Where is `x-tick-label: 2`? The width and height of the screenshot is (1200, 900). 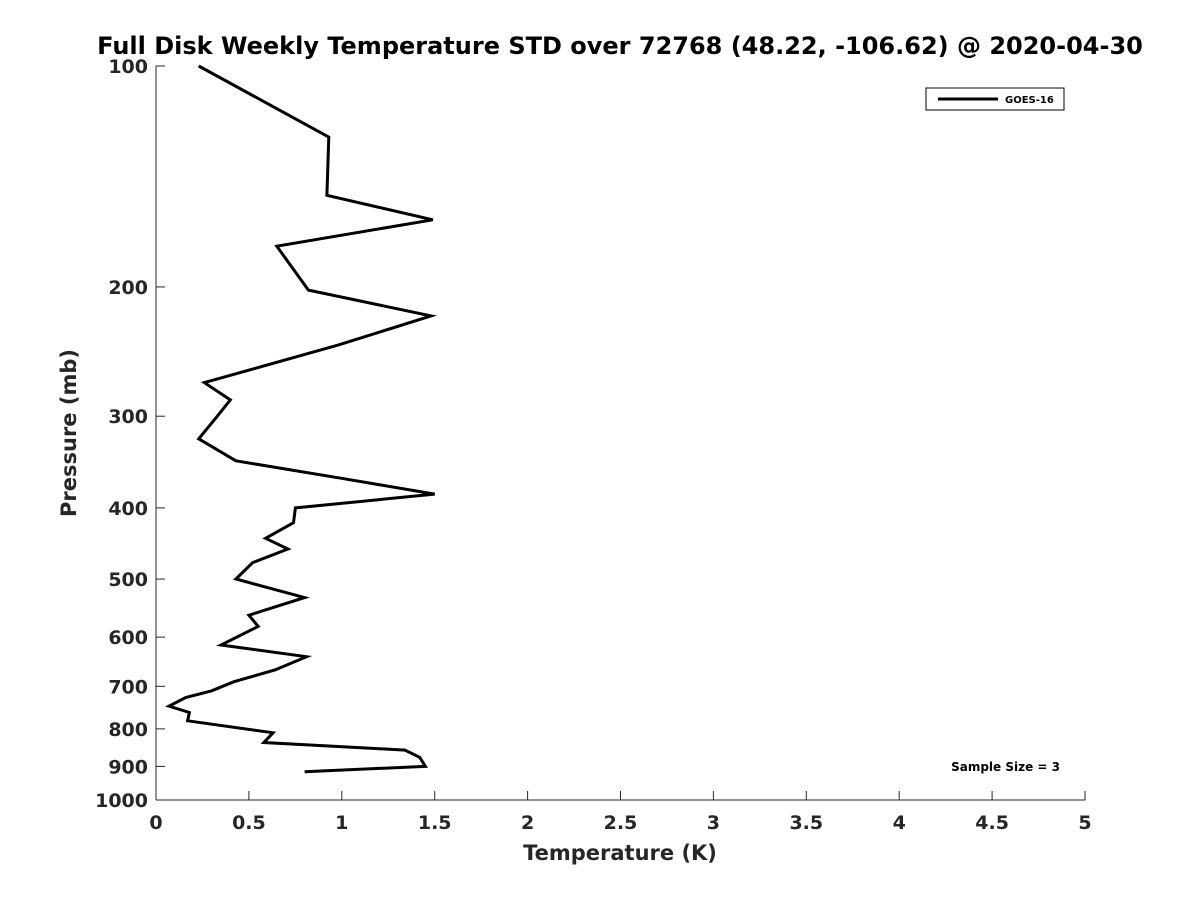
x-tick-label: 2 is located at coordinates (527, 823).